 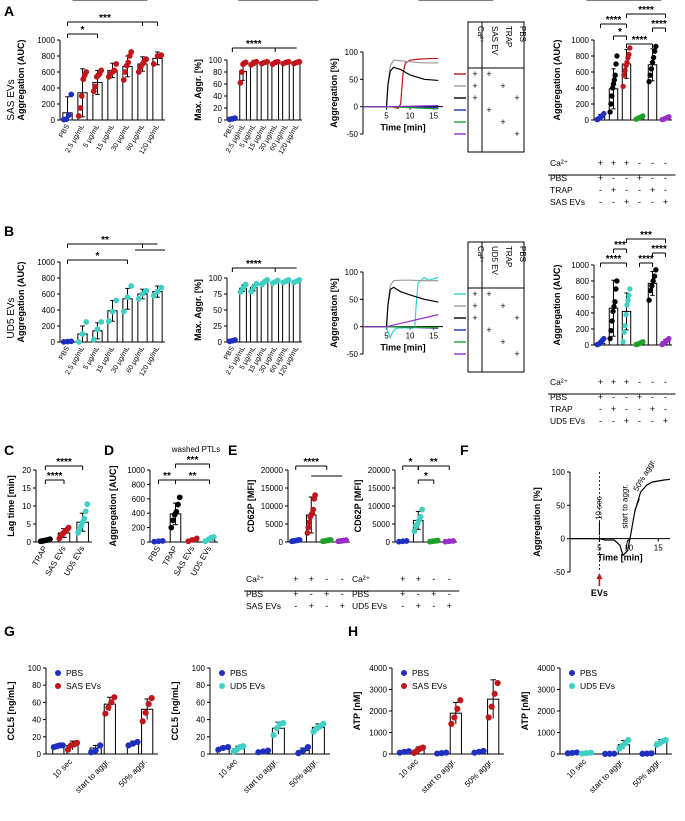 I want to click on y-tick-label: 60, so click(x=200, y=702).